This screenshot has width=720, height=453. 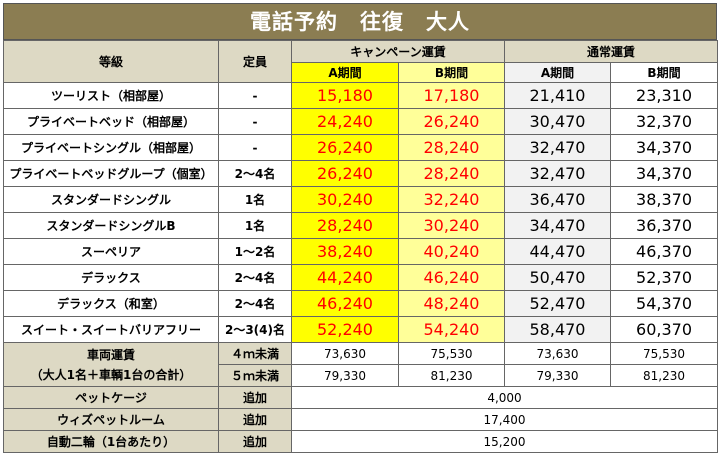 I want to click on vehicle-size-cell: ４ｍ未満, so click(x=255, y=353).